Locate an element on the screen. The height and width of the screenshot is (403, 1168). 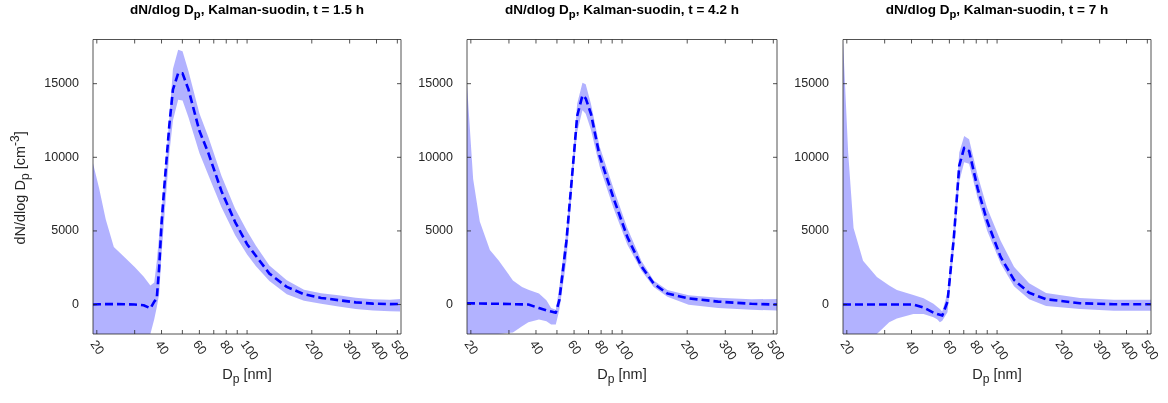
chart-title: dN/dlog D$_{p}$, Kalman-suodin, t = 4.2 h is located at coordinates (622, 11).